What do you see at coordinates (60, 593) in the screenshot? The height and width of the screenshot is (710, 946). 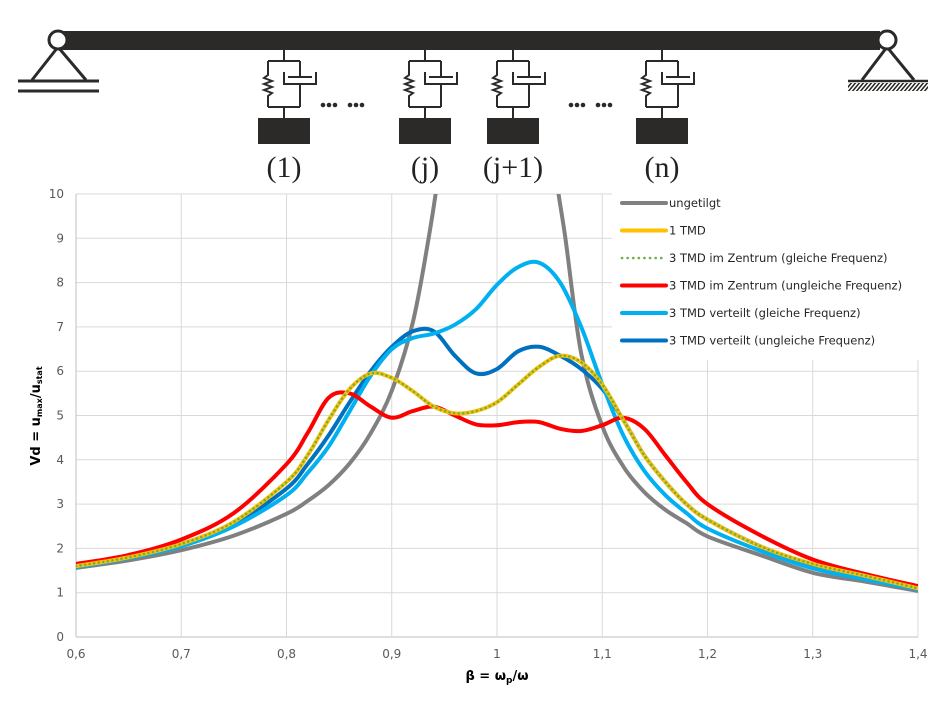 I see `y-tick-label: 1` at bounding box center [60, 593].